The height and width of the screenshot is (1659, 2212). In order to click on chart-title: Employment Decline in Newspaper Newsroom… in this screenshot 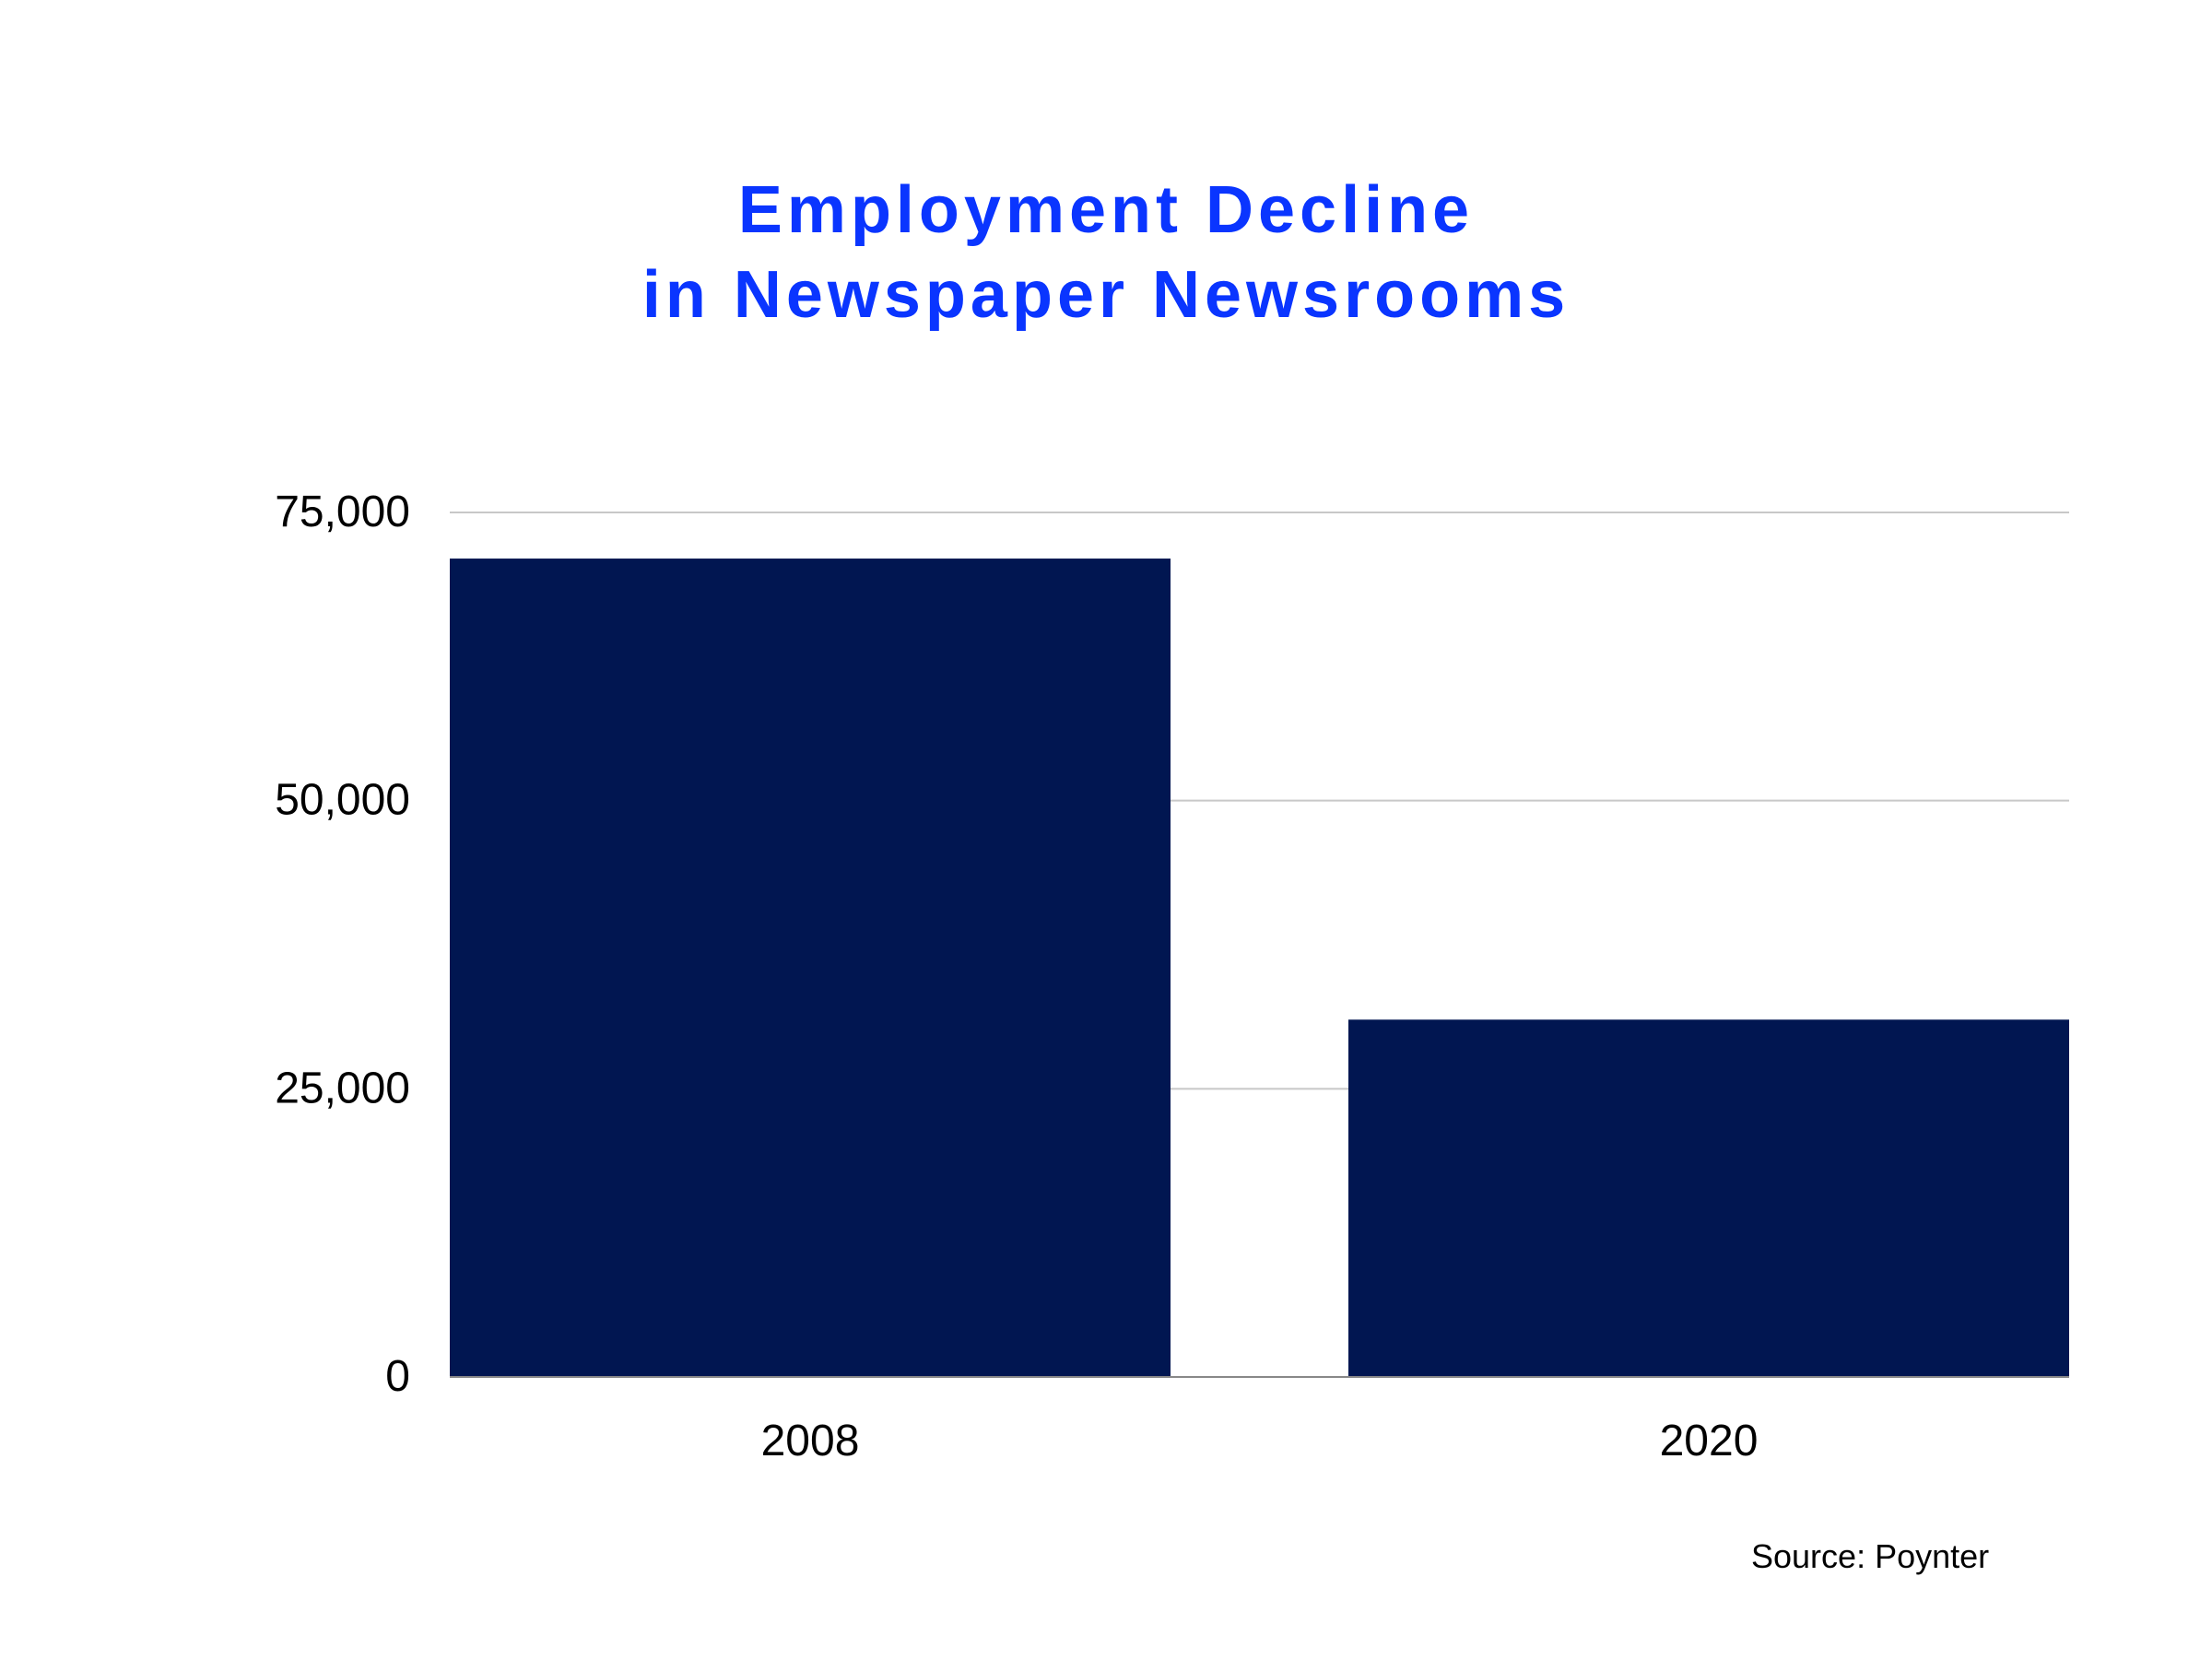, I will do `click(1106, 252)`.